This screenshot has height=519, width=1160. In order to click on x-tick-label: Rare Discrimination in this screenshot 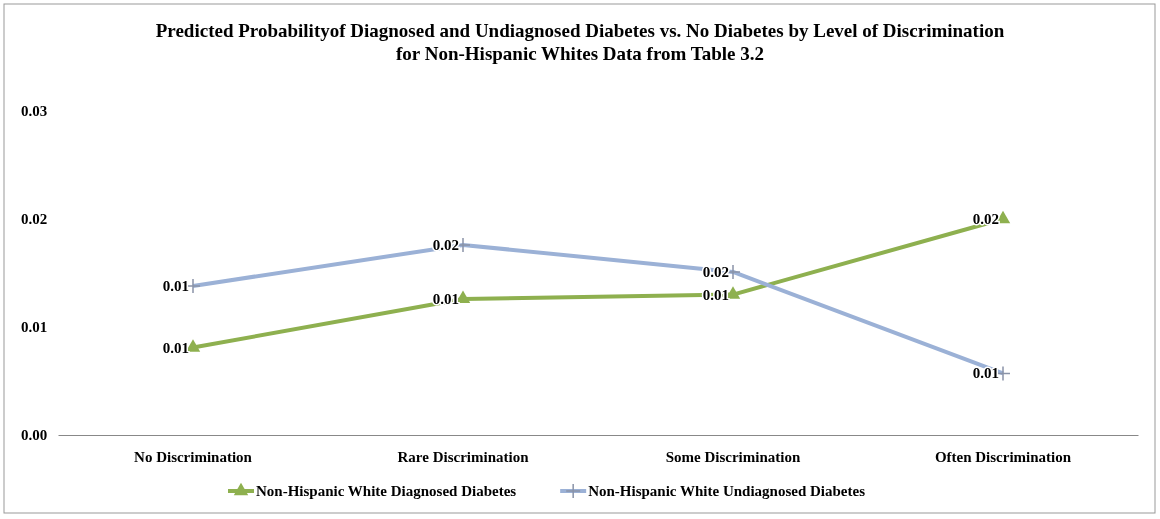, I will do `click(463, 456)`.